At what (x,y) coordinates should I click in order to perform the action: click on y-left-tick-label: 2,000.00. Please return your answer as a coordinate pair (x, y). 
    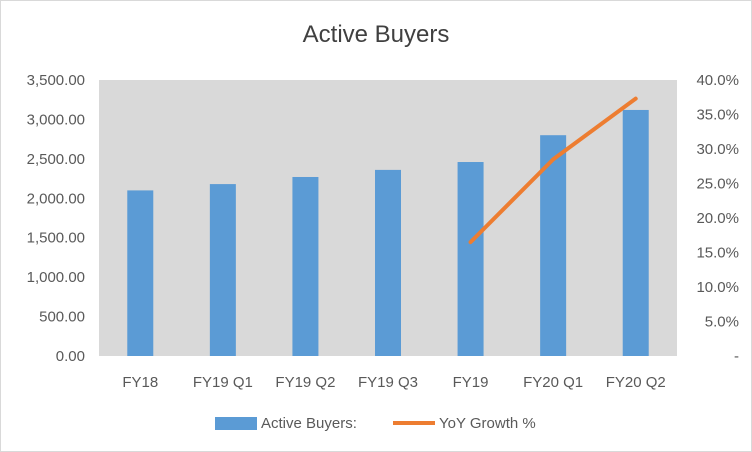
    Looking at the image, I should click on (56, 198).